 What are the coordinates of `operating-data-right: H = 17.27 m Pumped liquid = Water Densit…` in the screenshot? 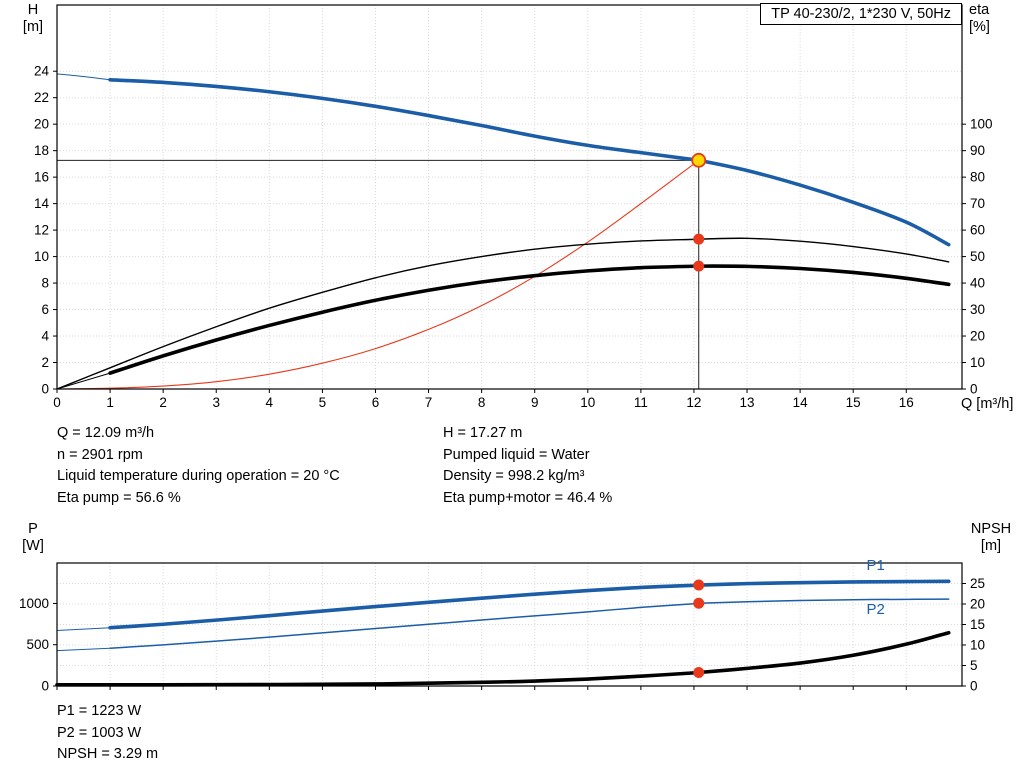 It's located at (527, 466).